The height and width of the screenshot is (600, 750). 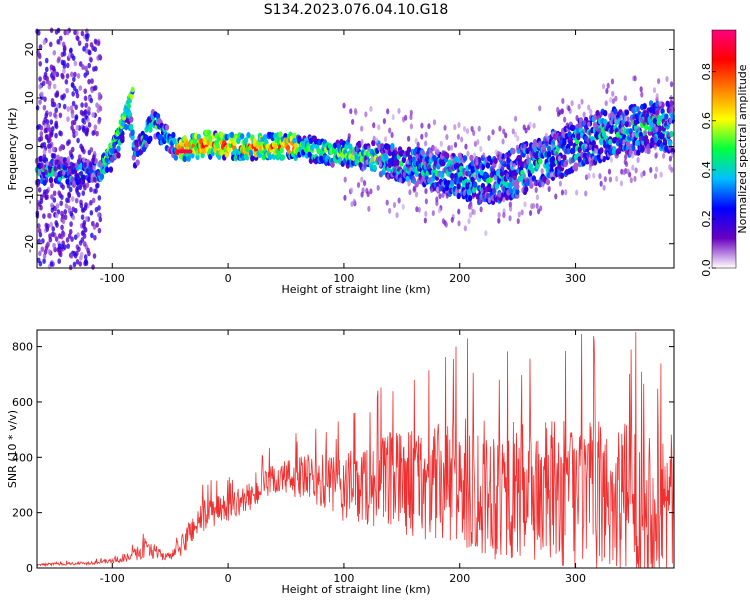 What do you see at coordinates (22, 457) in the screenshot?
I see `snr-y-tick-label: 400` at bounding box center [22, 457].